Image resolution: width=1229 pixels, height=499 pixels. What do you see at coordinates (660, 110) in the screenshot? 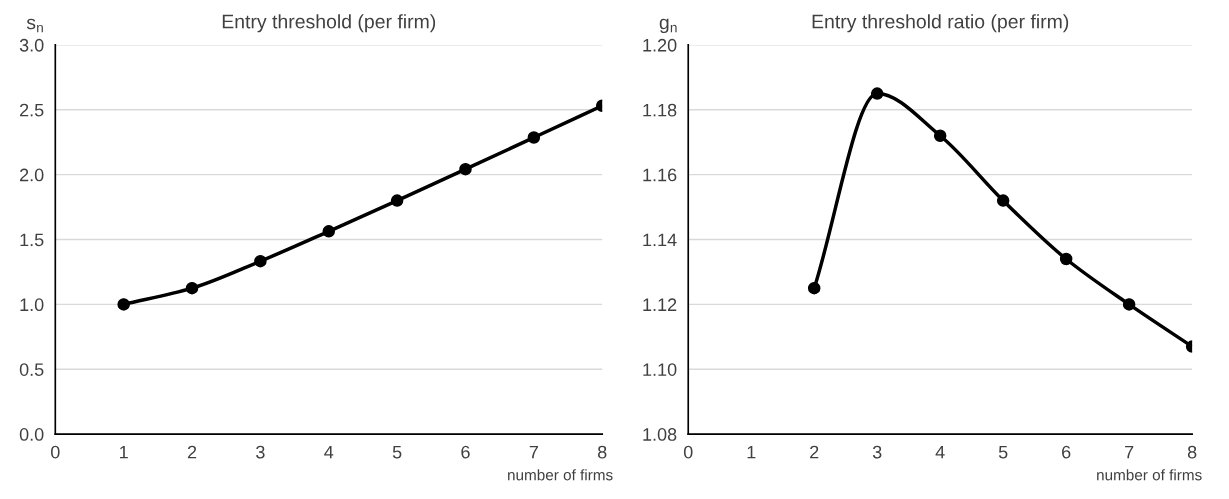
I see `y-tick-label: 1.18` at bounding box center [660, 110].